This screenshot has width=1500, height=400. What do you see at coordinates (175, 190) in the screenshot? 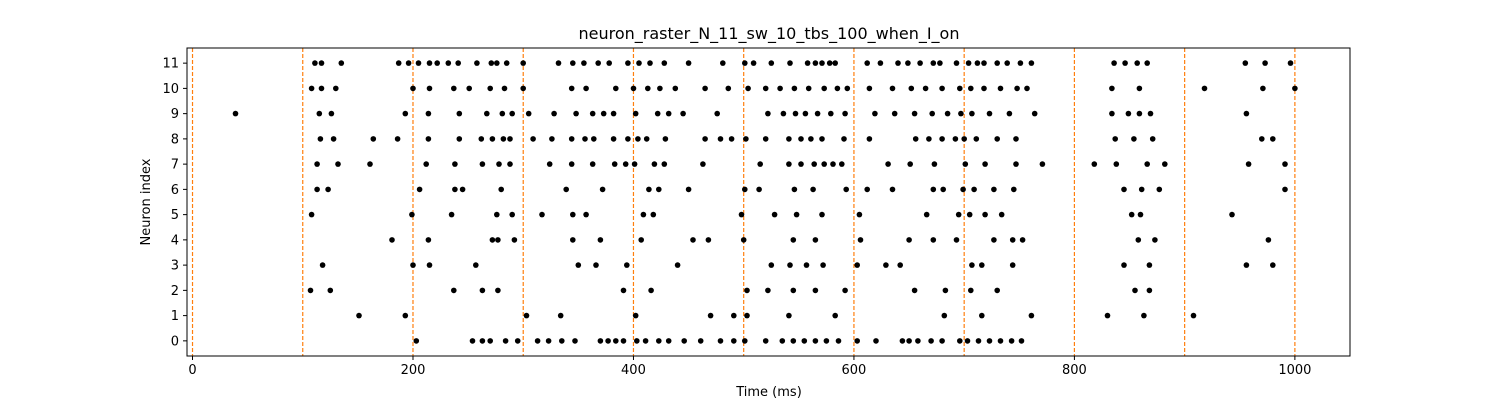
I see `y-tick-label: 6` at bounding box center [175, 190].